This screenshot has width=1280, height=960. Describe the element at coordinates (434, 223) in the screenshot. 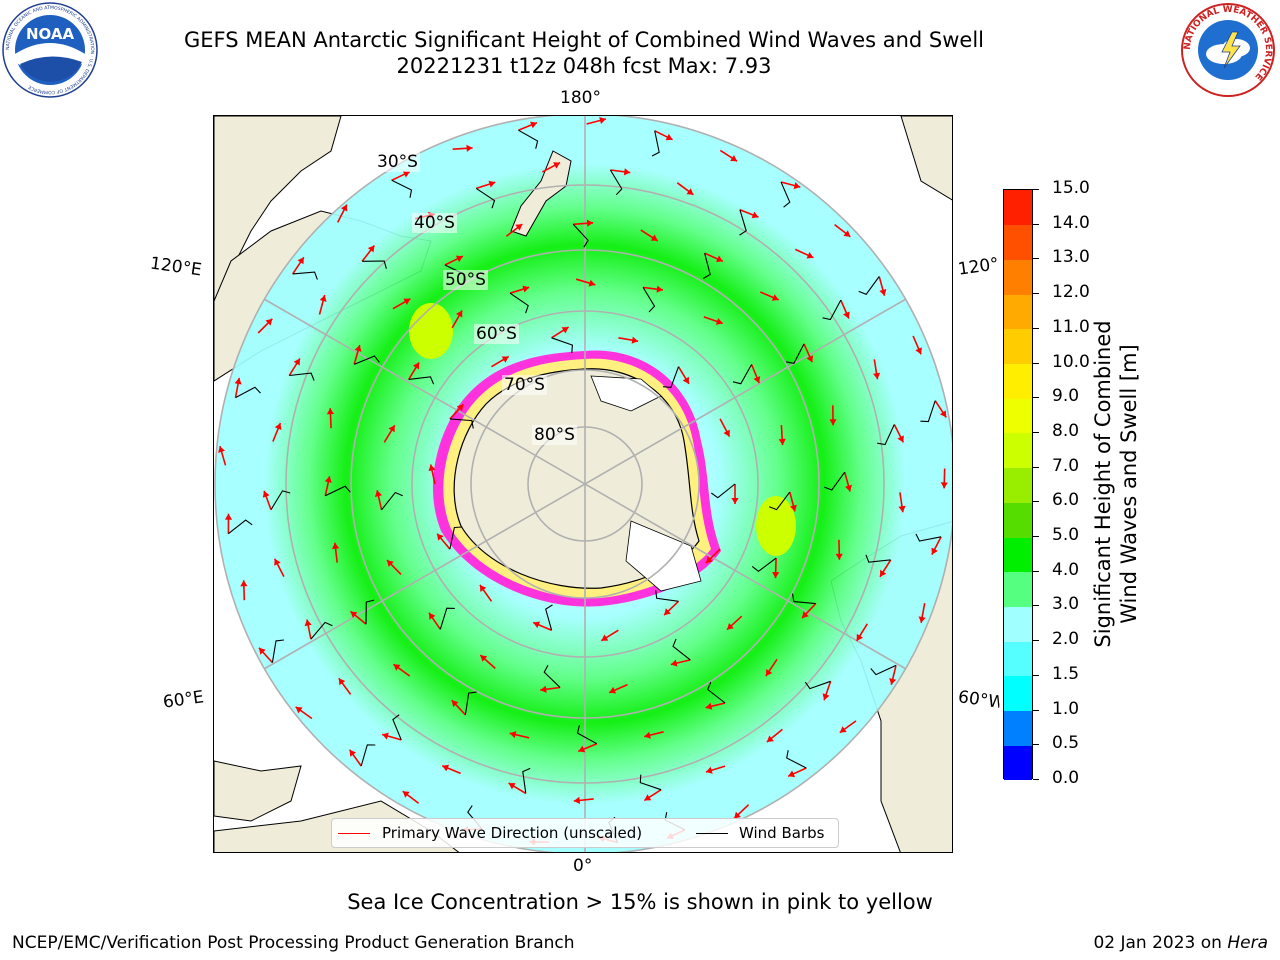

I see `lat-label-40s: 40°S` at that location.